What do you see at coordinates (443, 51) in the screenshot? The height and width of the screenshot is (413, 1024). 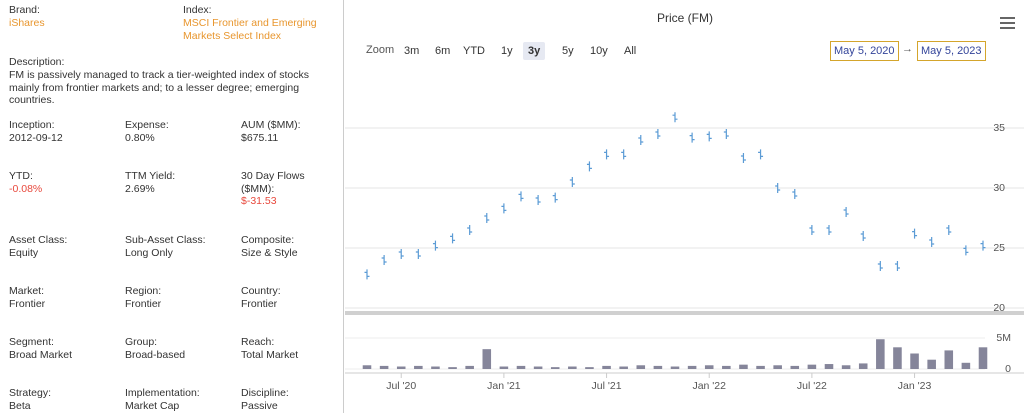 I see `zoom-button: 6m` at bounding box center [443, 51].